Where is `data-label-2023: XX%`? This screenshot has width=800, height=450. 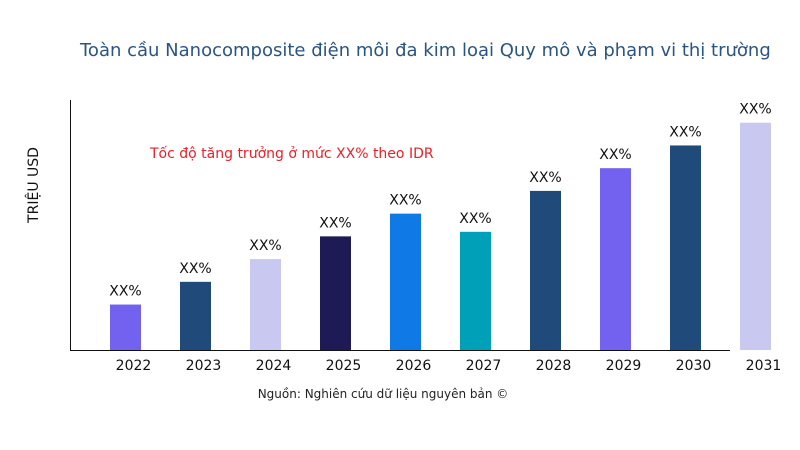 data-label-2023: XX% is located at coordinates (195, 269).